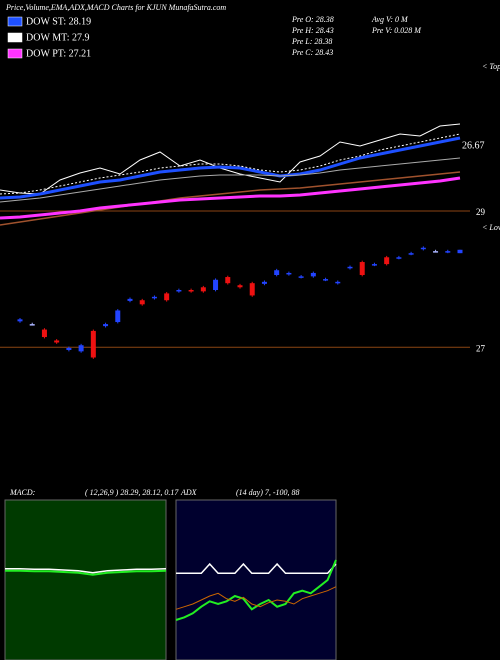 The image size is (500, 660). What do you see at coordinates (491, 66) in the screenshot?
I see `tag-label: < Tops` at bounding box center [491, 66].